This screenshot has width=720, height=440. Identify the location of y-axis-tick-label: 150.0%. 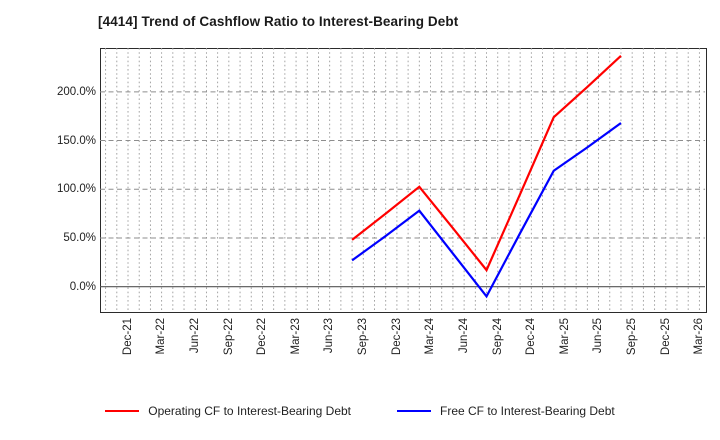
(76, 140).